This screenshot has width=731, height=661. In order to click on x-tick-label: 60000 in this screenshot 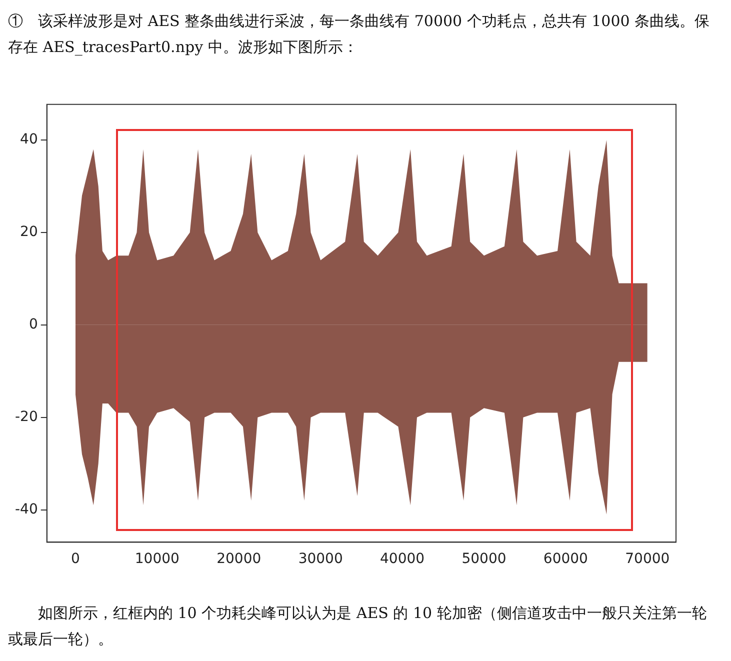, I will do `click(565, 559)`.